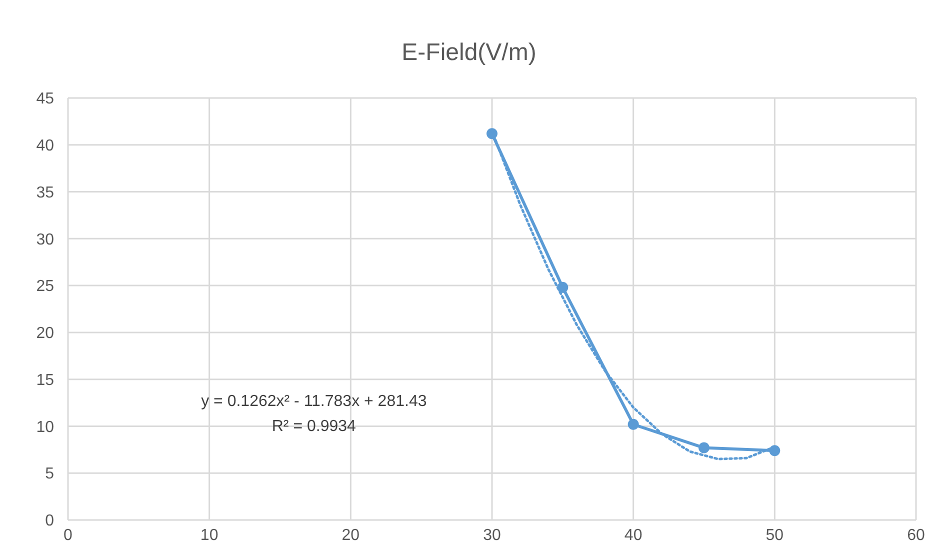 Image resolution: width=938 pixels, height=556 pixels. What do you see at coordinates (775, 535) in the screenshot?
I see `x-tick-label: 50` at bounding box center [775, 535].